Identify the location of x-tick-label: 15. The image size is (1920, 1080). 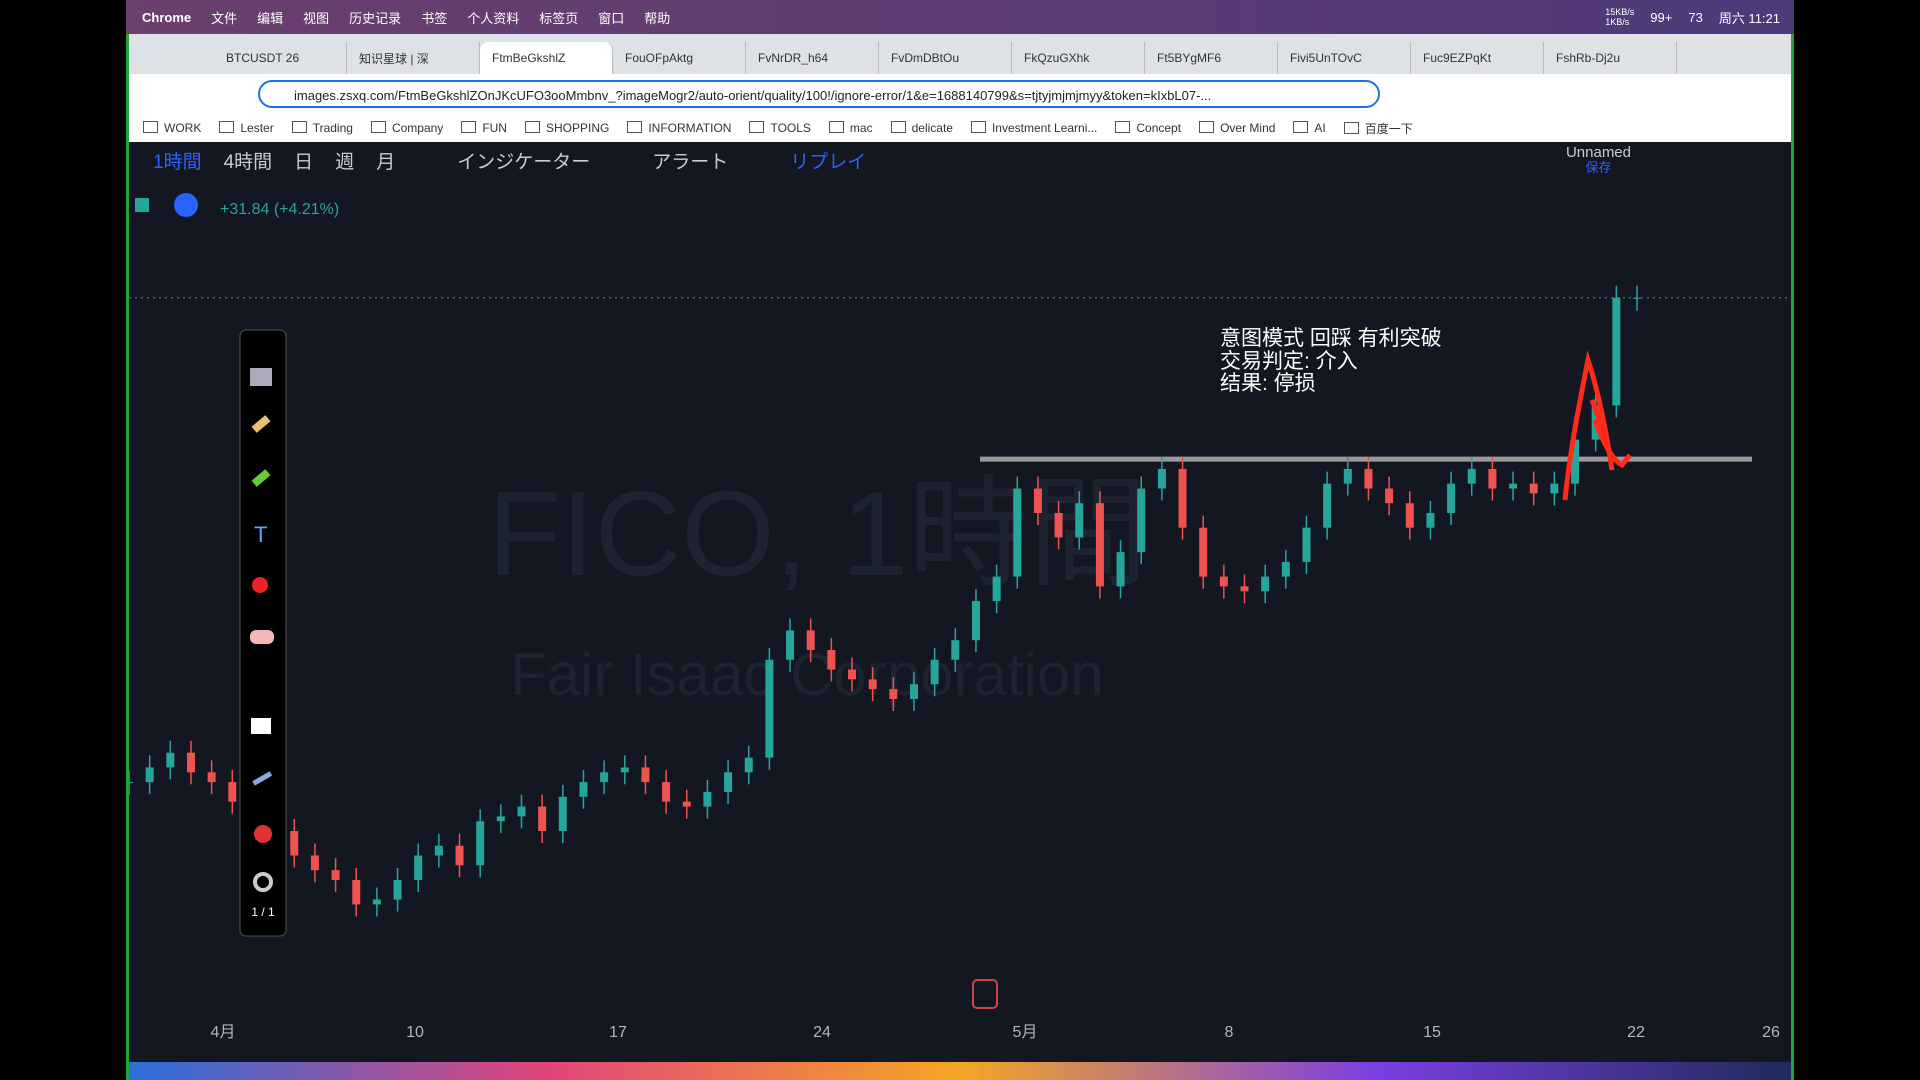
(1432, 1032).